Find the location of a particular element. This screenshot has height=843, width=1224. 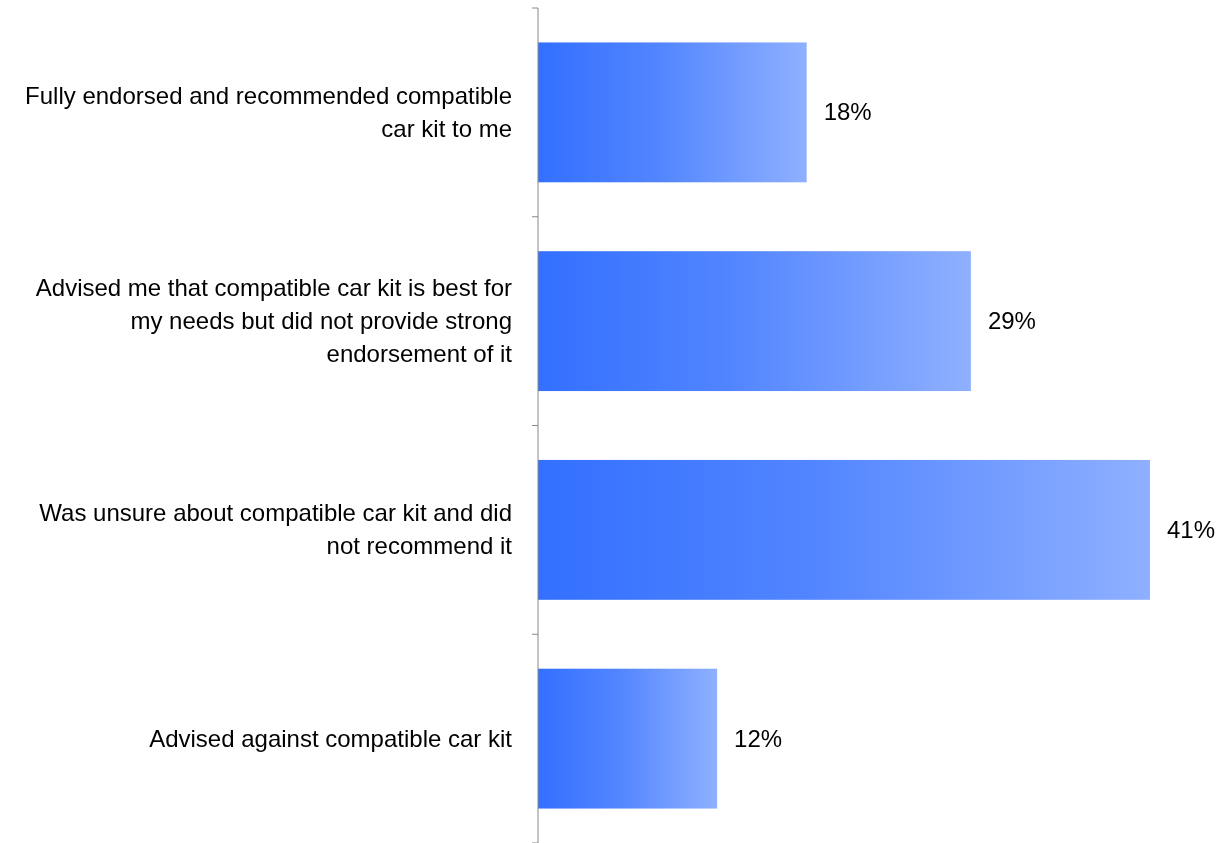

data-label: 18% is located at coordinates (847, 112).